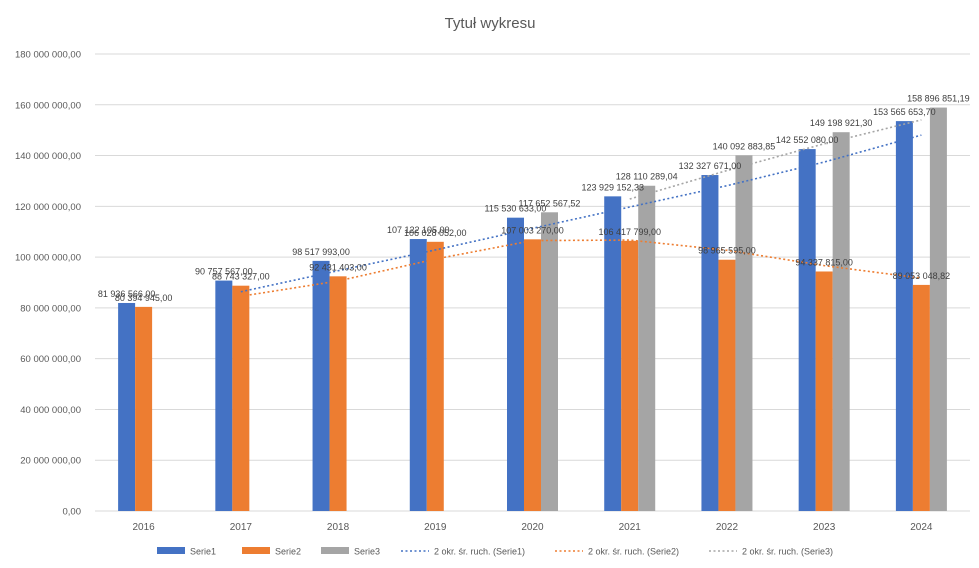 This screenshot has height=568, width=979. I want to click on y-tick-label: 0,00, so click(72, 512).